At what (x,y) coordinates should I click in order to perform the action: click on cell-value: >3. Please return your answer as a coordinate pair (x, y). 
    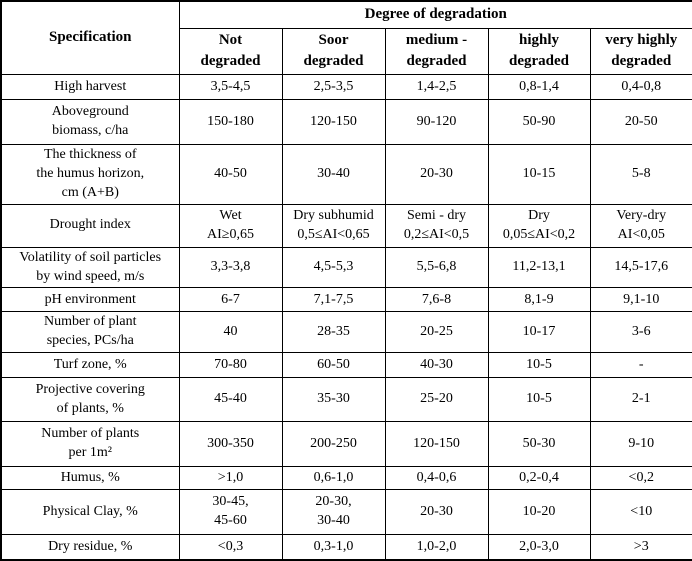
    Looking at the image, I should click on (640, 547).